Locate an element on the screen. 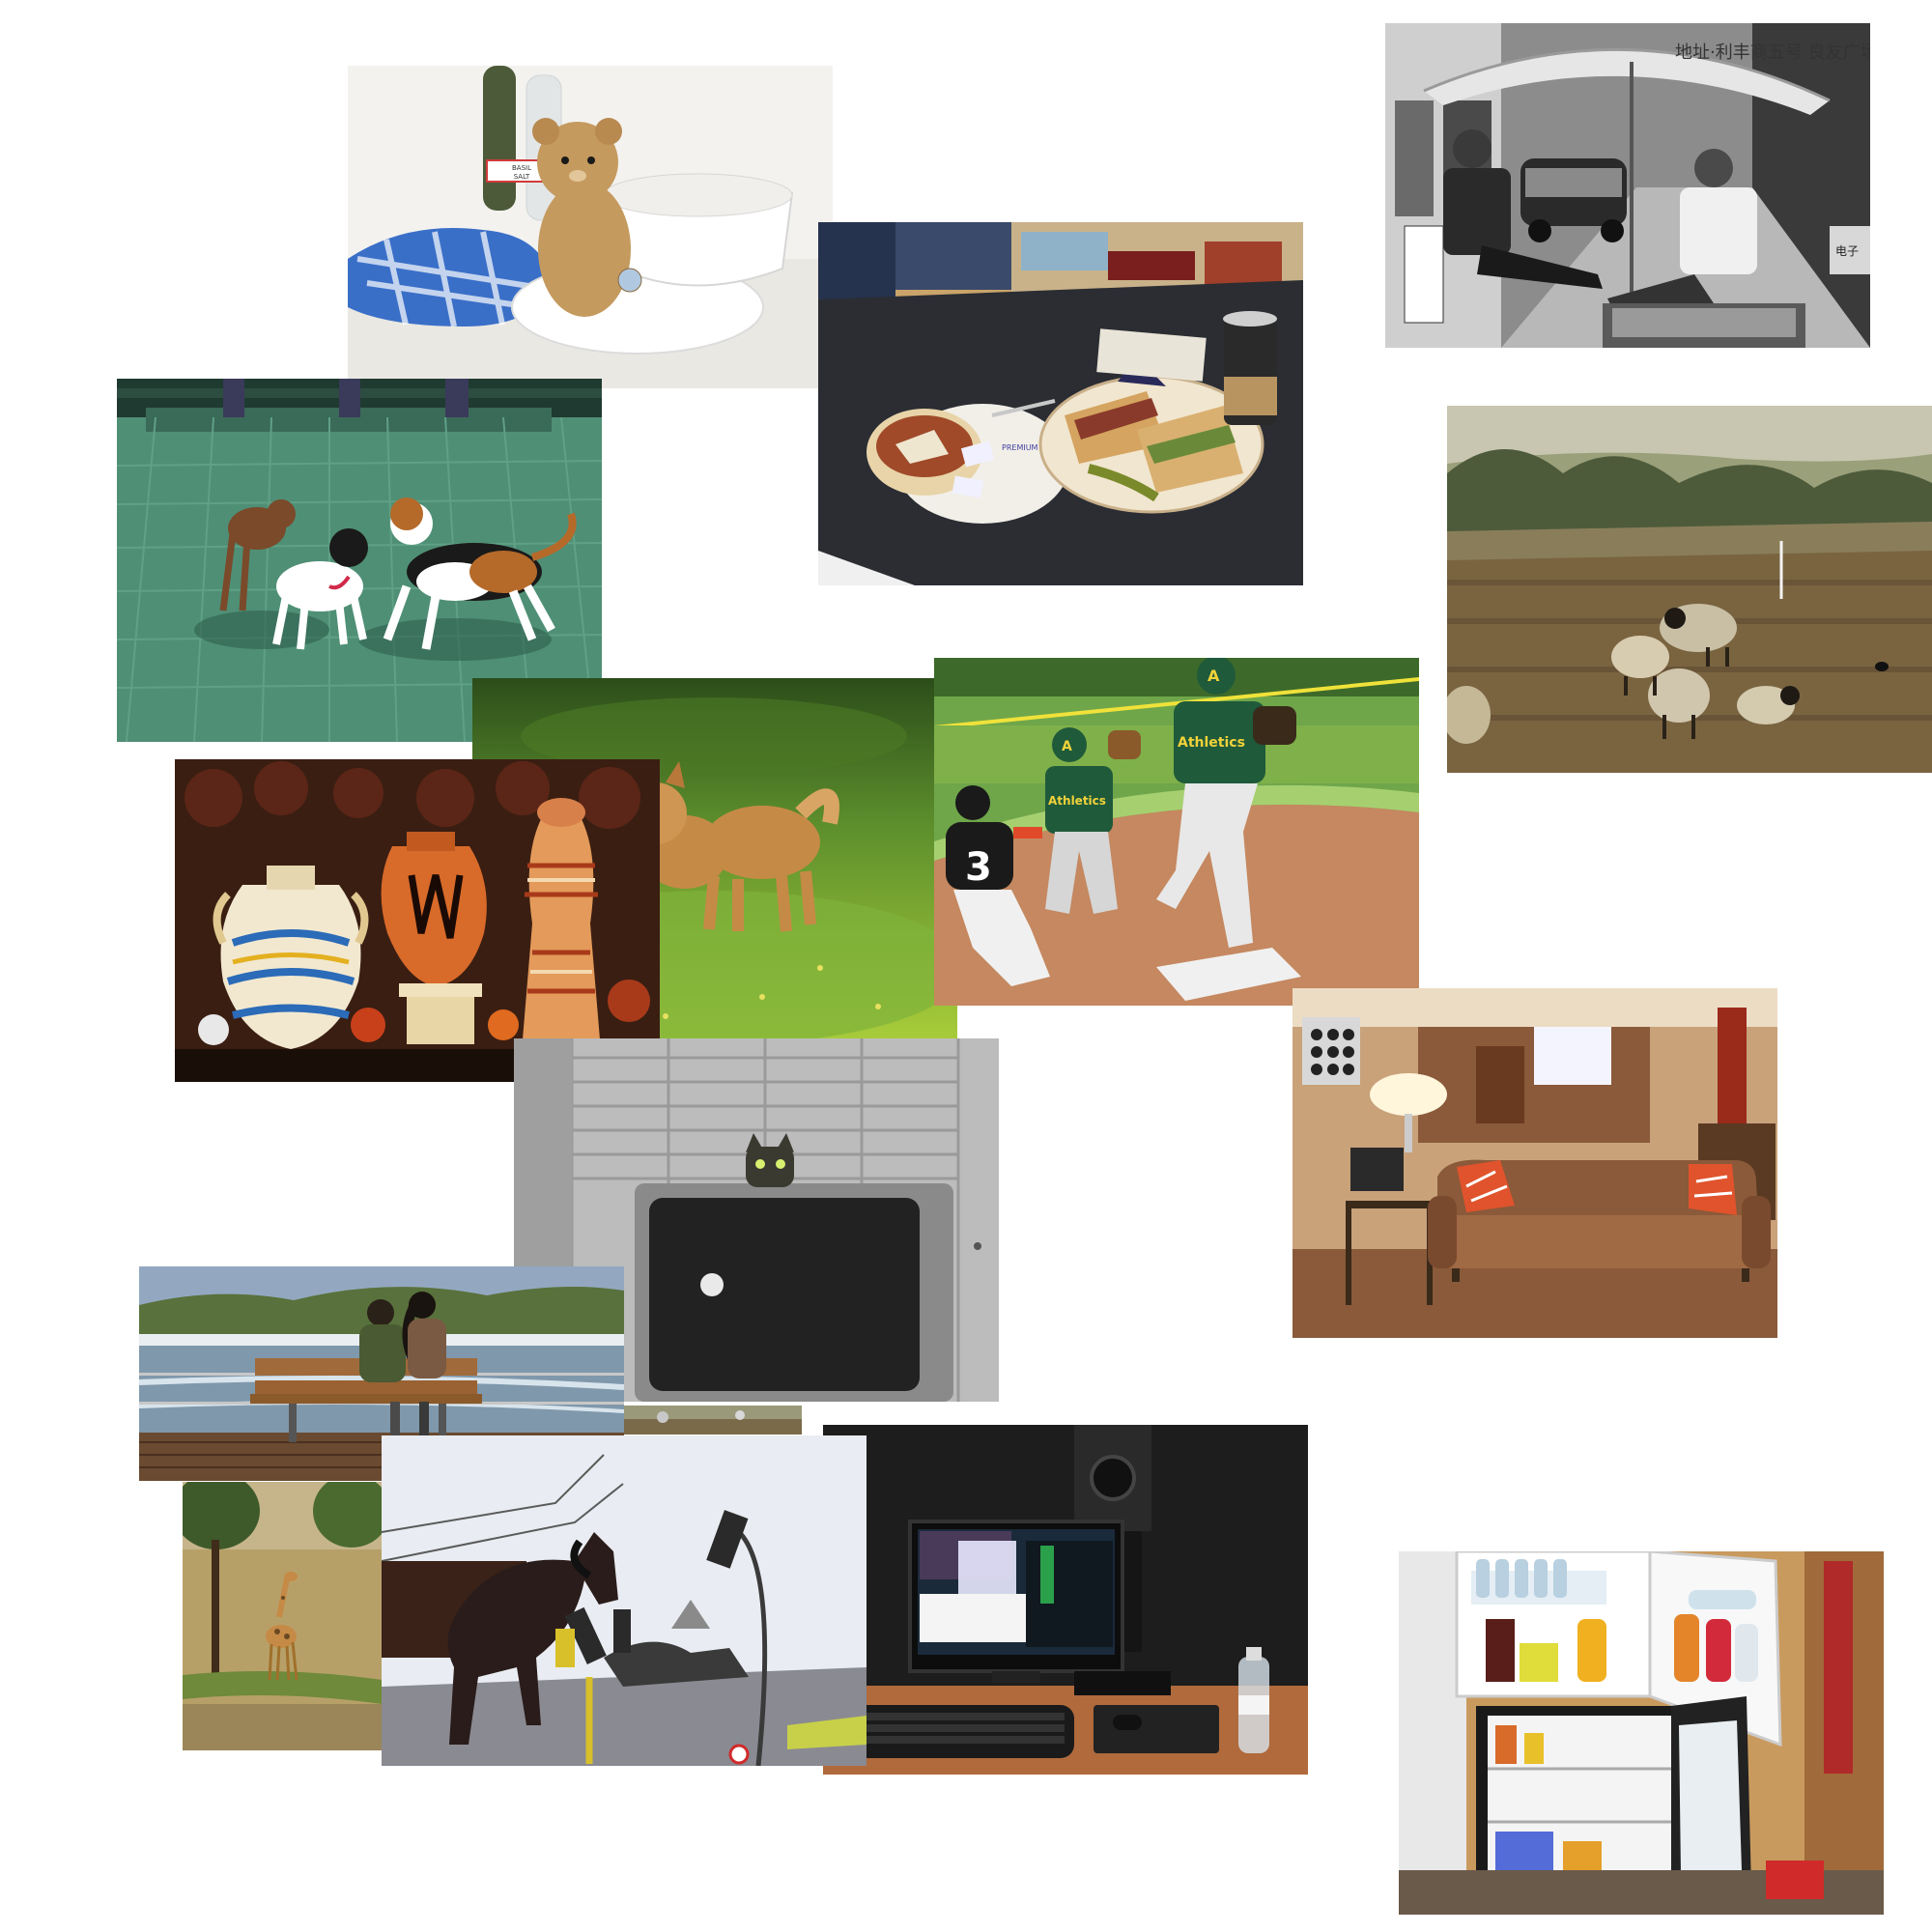 Image resolution: width=1932 pixels, height=1932 pixels. horse-traffic-image is located at coordinates (624, 1600).